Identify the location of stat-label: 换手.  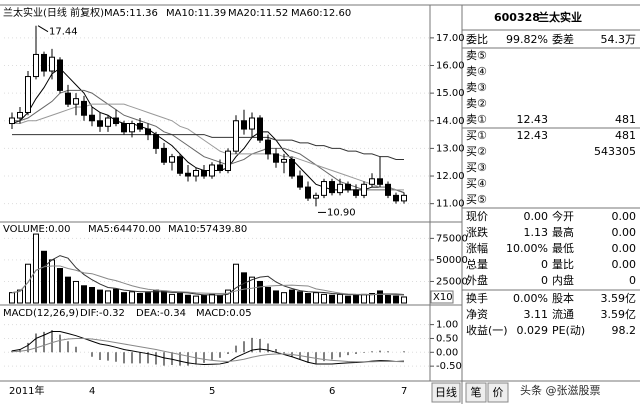
(477, 298).